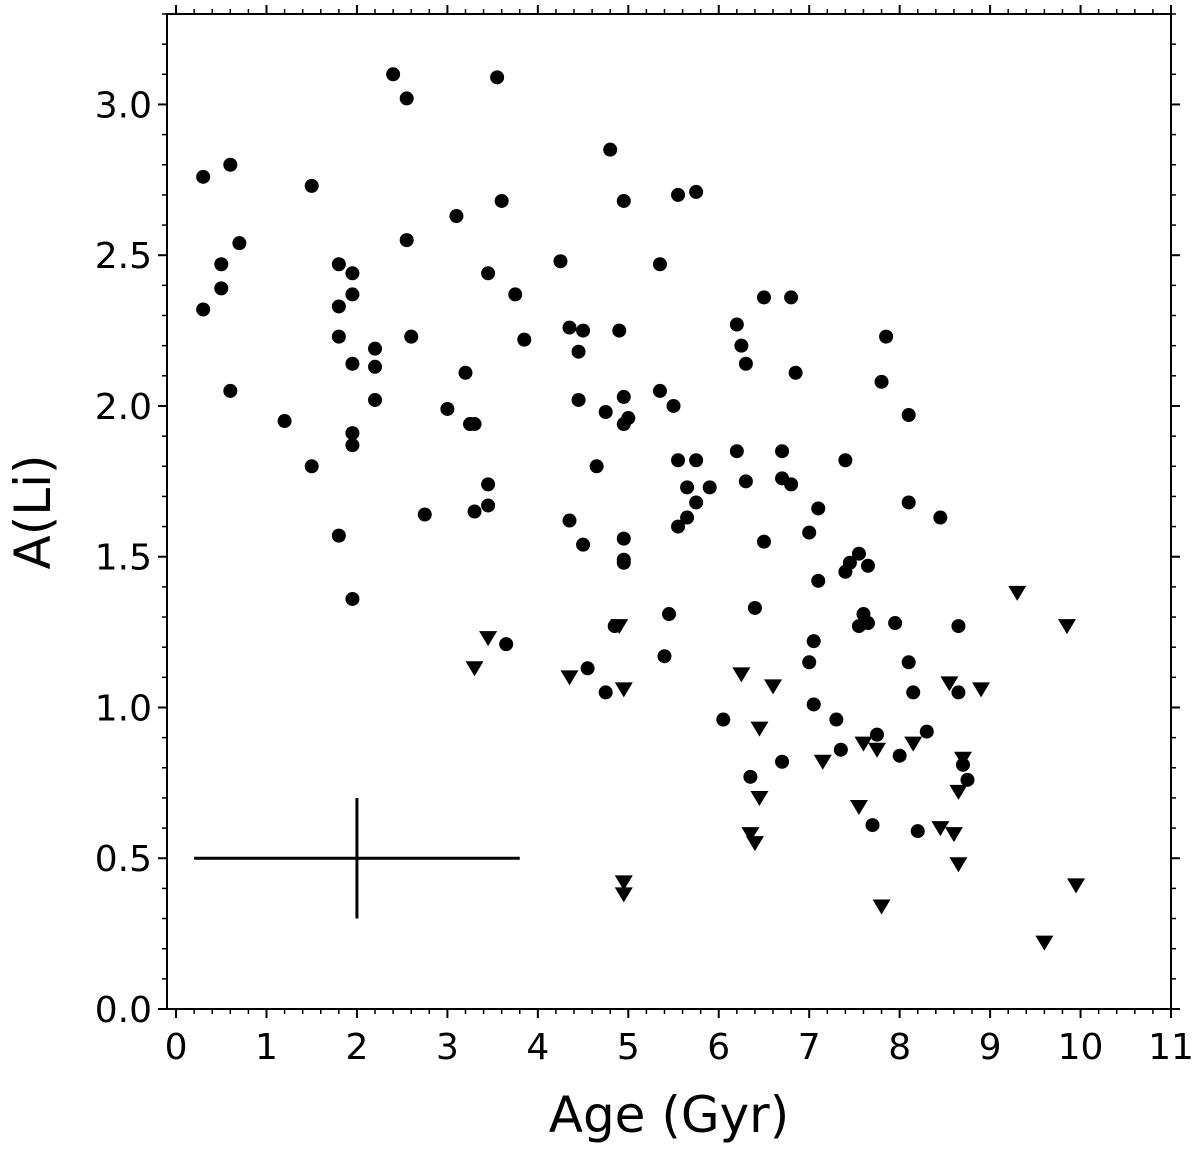 The width and height of the screenshot is (1200, 1149). I want to click on x-tick-label: 10, so click(1081, 1047).